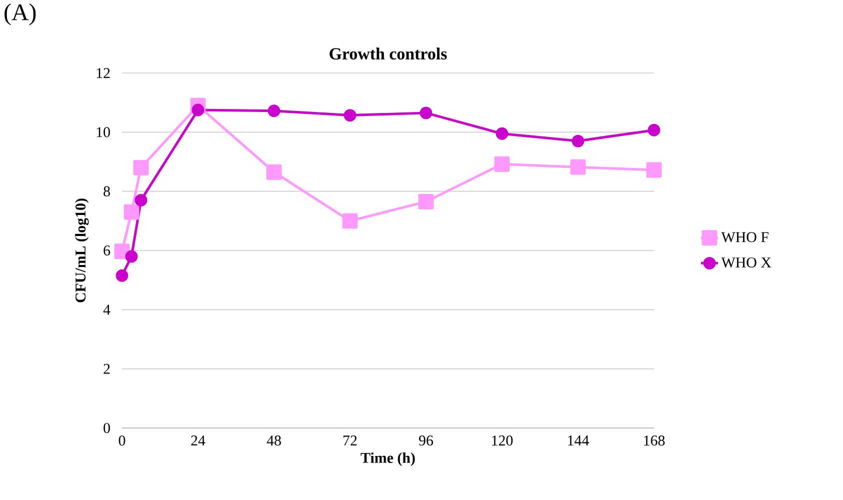 This screenshot has height=500, width=843. I want to click on y-axis-title: CFU/mL (log10), so click(82, 250).